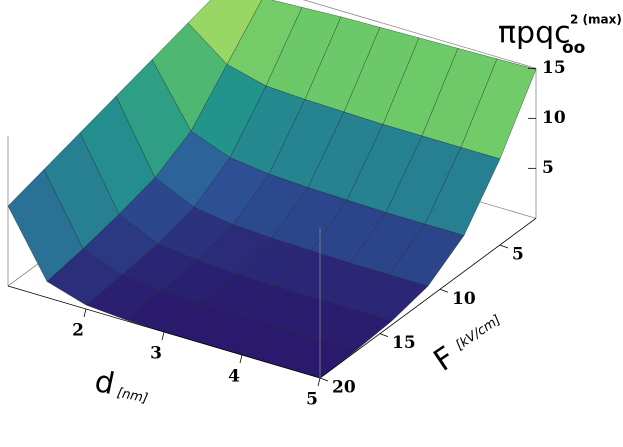 This screenshot has width=623, height=447. I want to click on box-edge, so click(419, 34).